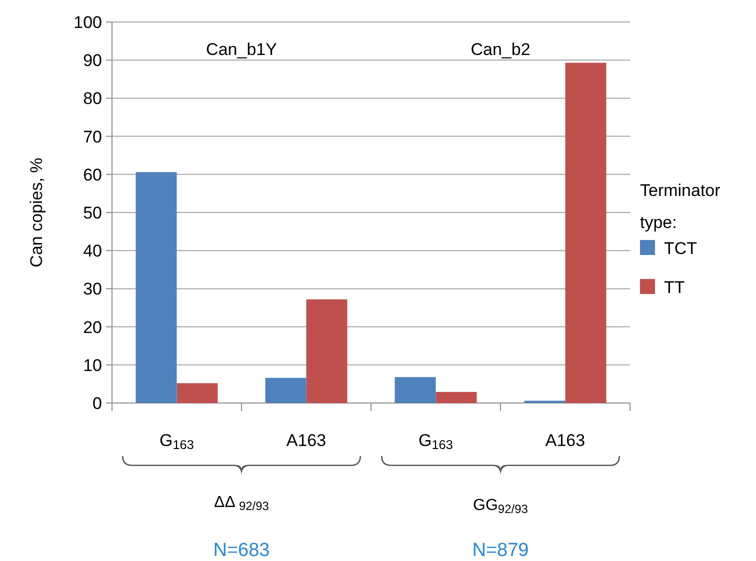  I want to click on annotation: Can_b2, so click(500, 49).